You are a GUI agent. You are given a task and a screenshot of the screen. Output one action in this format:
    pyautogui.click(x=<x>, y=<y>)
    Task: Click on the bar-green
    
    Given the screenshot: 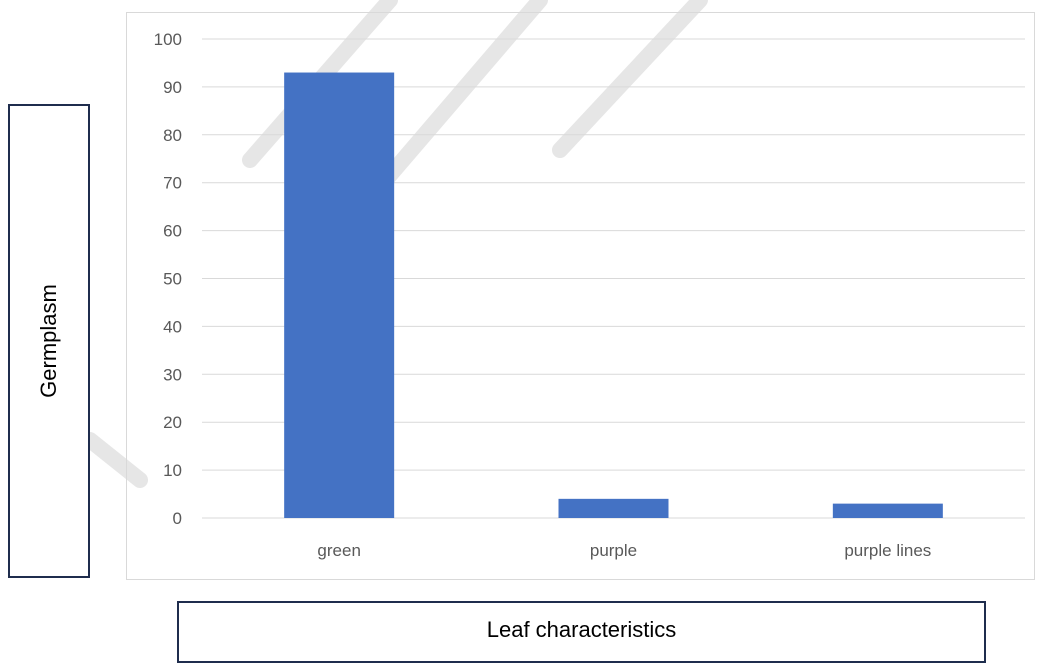 What is the action you would take?
    pyautogui.click(x=339, y=295)
    